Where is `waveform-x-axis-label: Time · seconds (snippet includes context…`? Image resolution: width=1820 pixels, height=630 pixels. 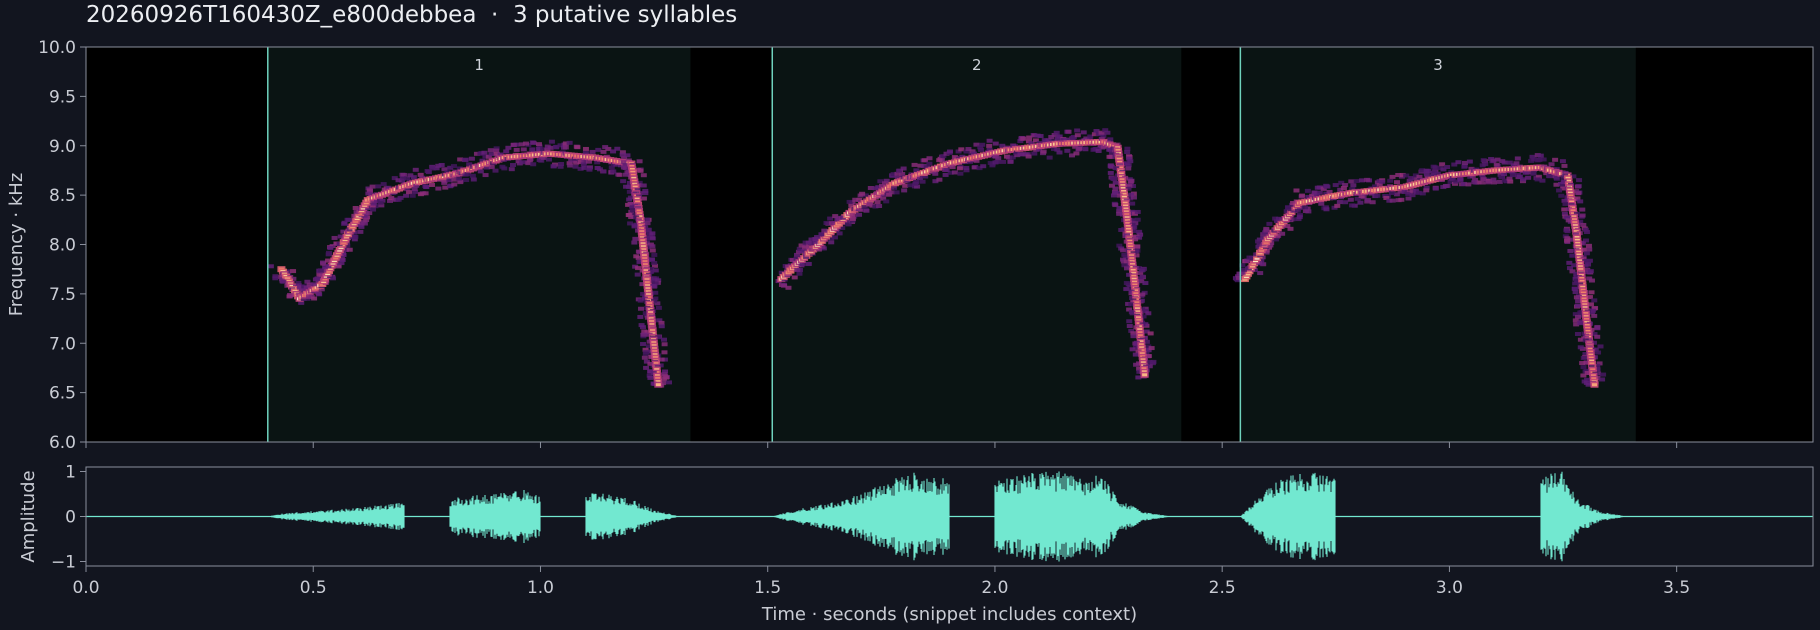
waveform-x-axis-label: Time · seconds (snippet includes context… is located at coordinates (949, 614).